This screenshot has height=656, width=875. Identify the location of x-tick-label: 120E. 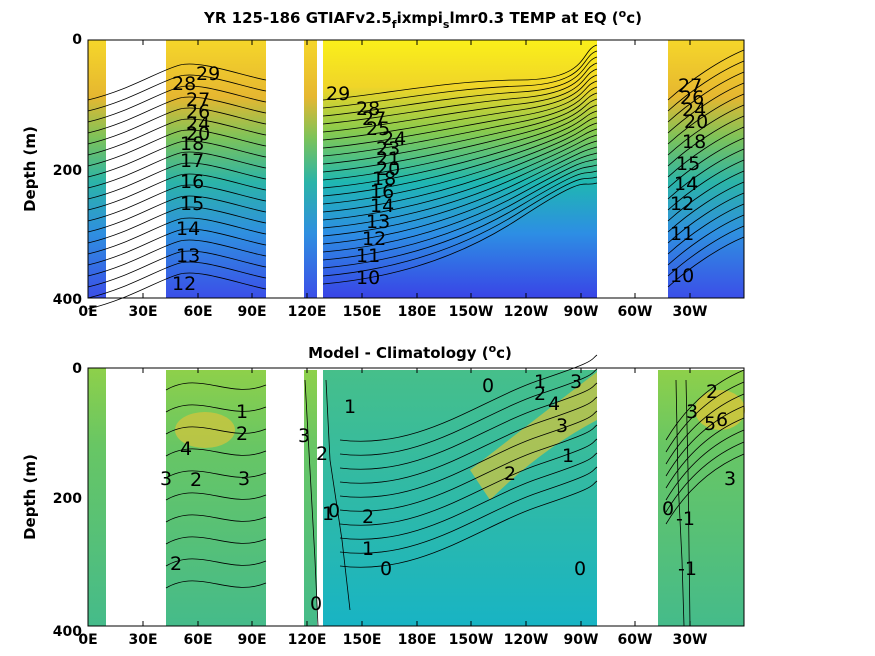
(307, 640).